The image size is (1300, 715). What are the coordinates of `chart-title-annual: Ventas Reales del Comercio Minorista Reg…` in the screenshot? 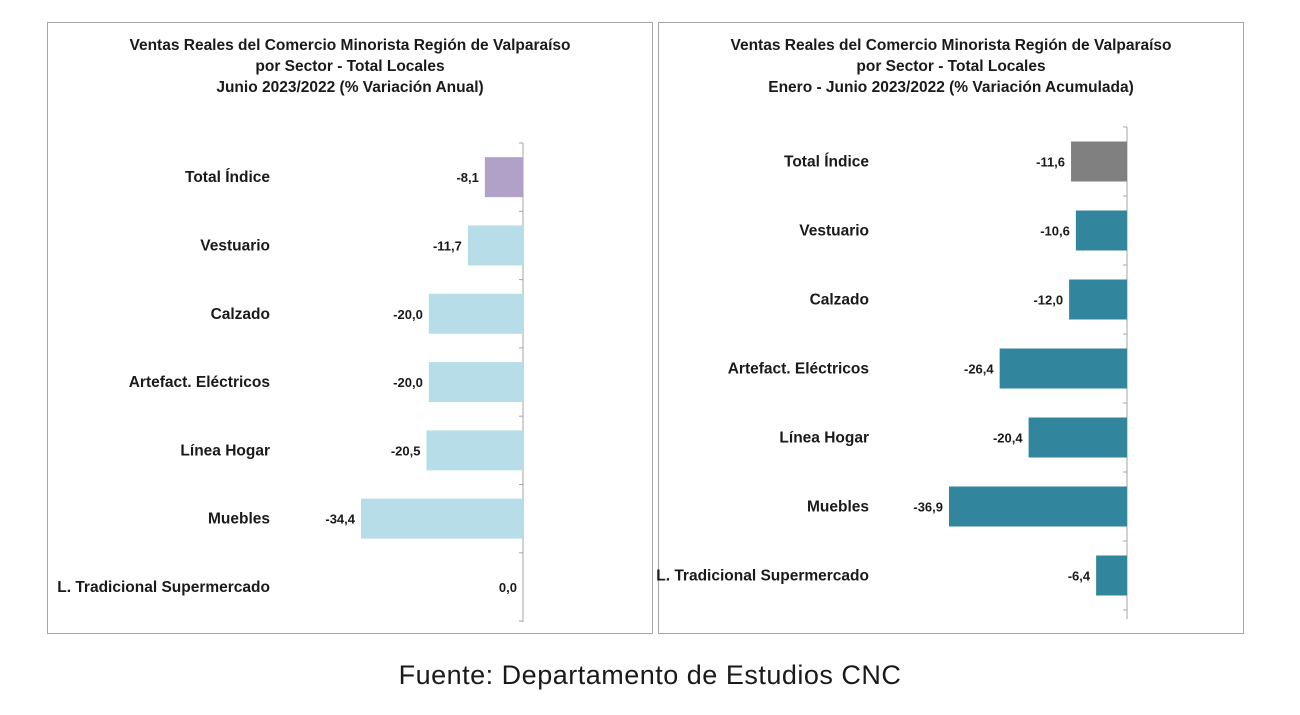 It's located at (350, 66).